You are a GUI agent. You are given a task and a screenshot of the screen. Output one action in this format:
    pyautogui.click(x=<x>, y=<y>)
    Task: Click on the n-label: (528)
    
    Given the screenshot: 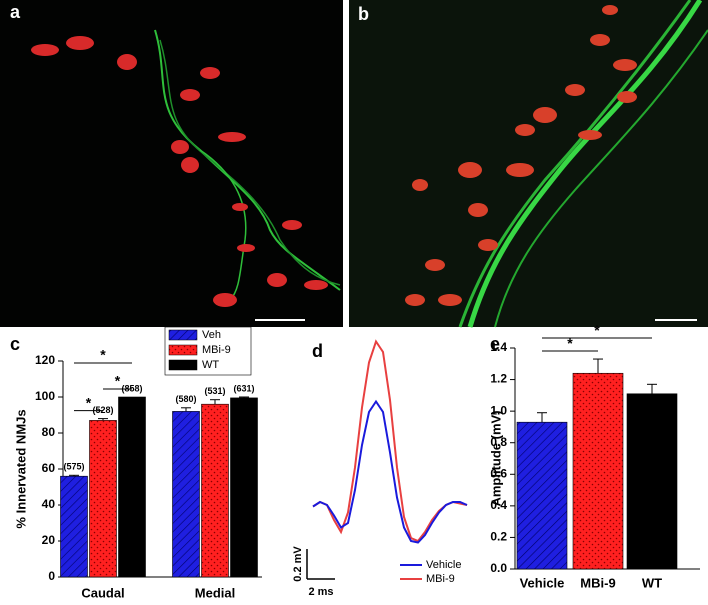 What is the action you would take?
    pyautogui.click(x=102, y=410)
    